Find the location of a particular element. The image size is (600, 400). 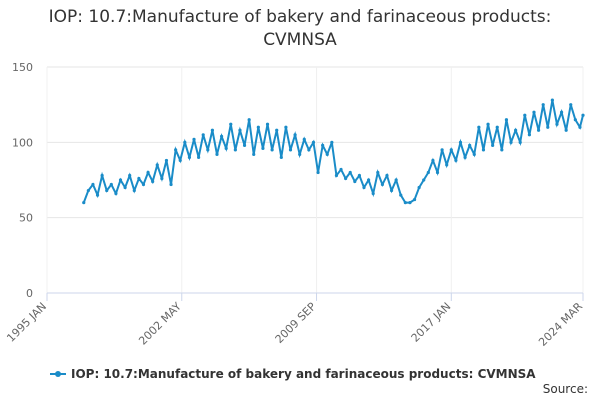

x-tick-label: 1995 JAN is located at coordinates (26, 322).